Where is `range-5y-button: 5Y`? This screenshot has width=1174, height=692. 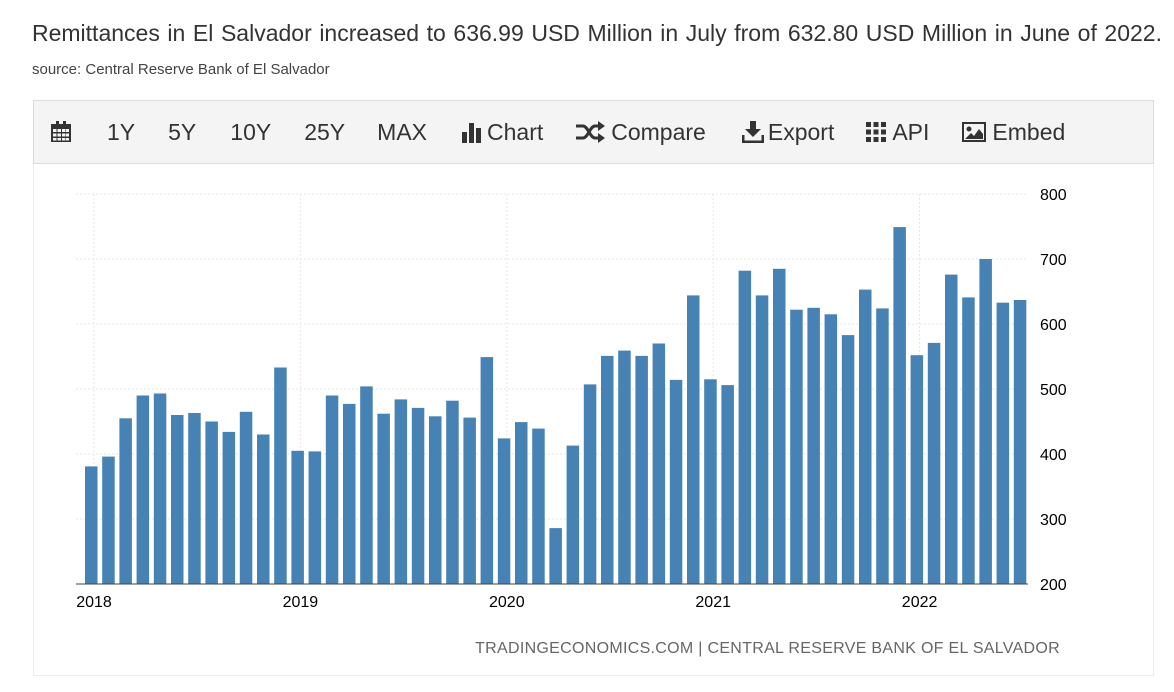
range-5y-button: 5Y is located at coordinates (182, 131).